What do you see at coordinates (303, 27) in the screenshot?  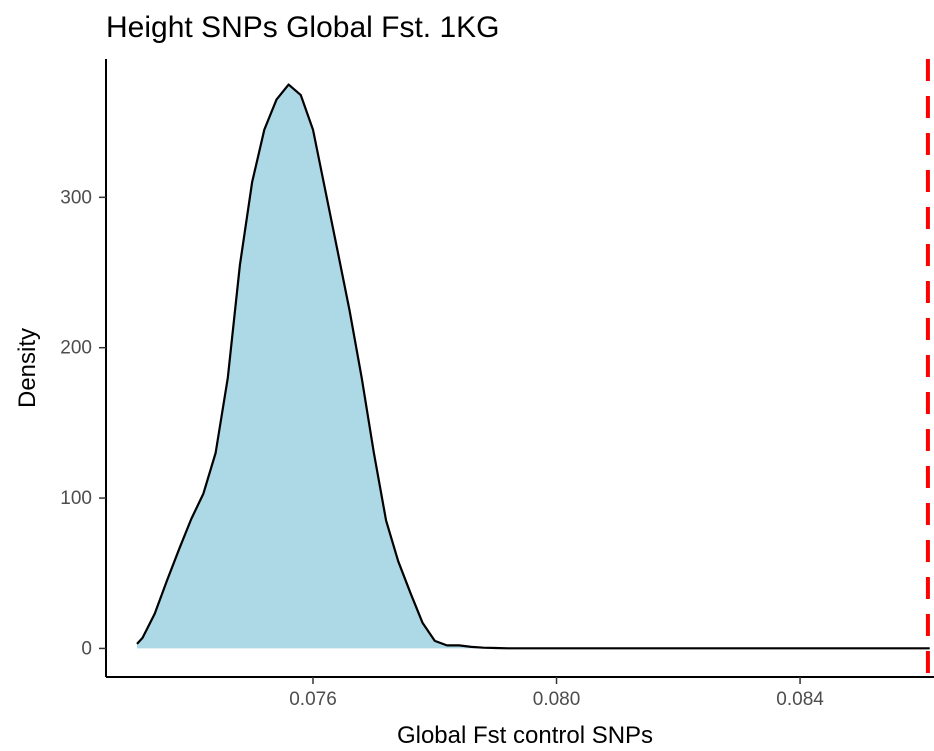 I see `chart-title: Height SNPs Global Fst. 1KG` at bounding box center [303, 27].